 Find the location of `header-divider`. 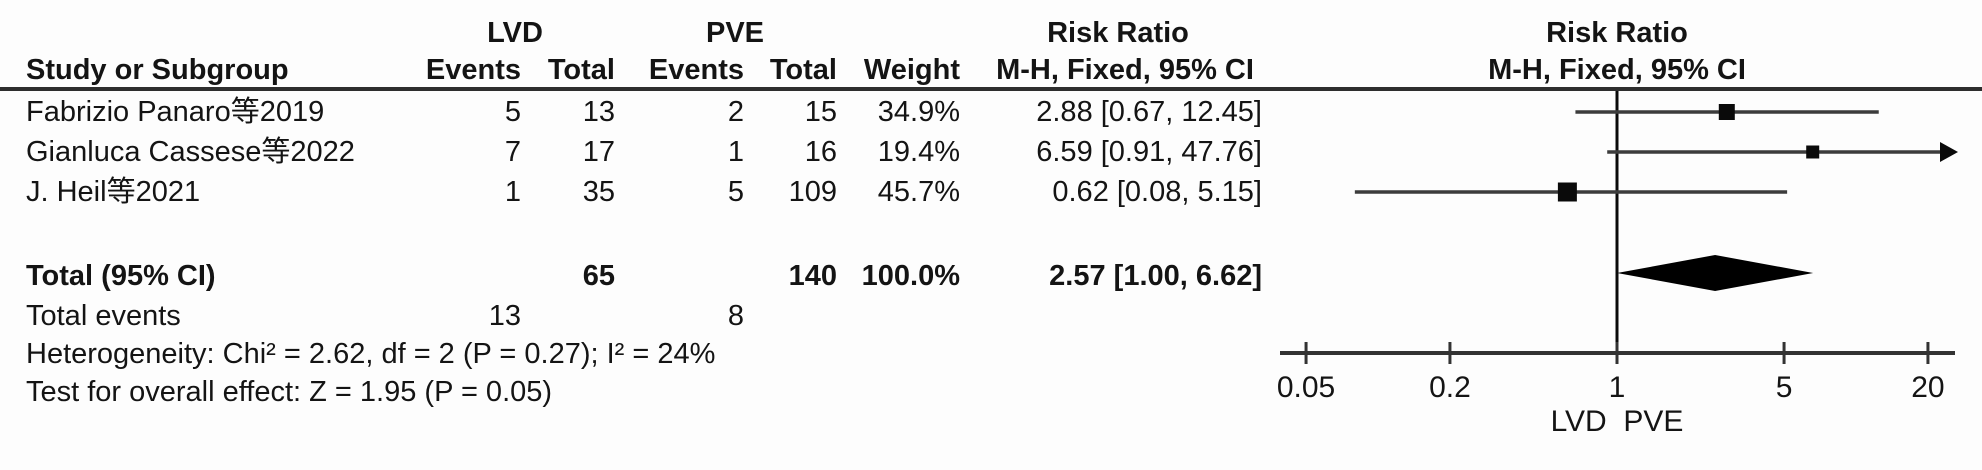

header-divider is located at coordinates (991, 89).